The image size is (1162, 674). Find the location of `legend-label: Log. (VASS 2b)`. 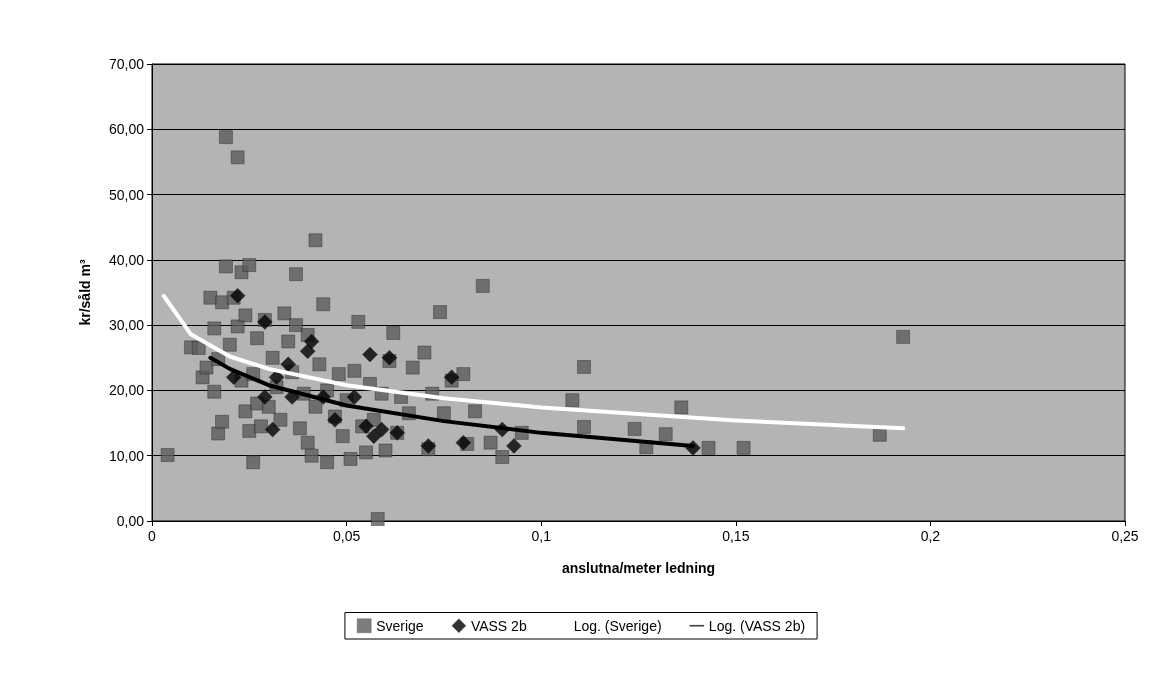

legend-label: Log. (VASS 2b) is located at coordinates (757, 625).